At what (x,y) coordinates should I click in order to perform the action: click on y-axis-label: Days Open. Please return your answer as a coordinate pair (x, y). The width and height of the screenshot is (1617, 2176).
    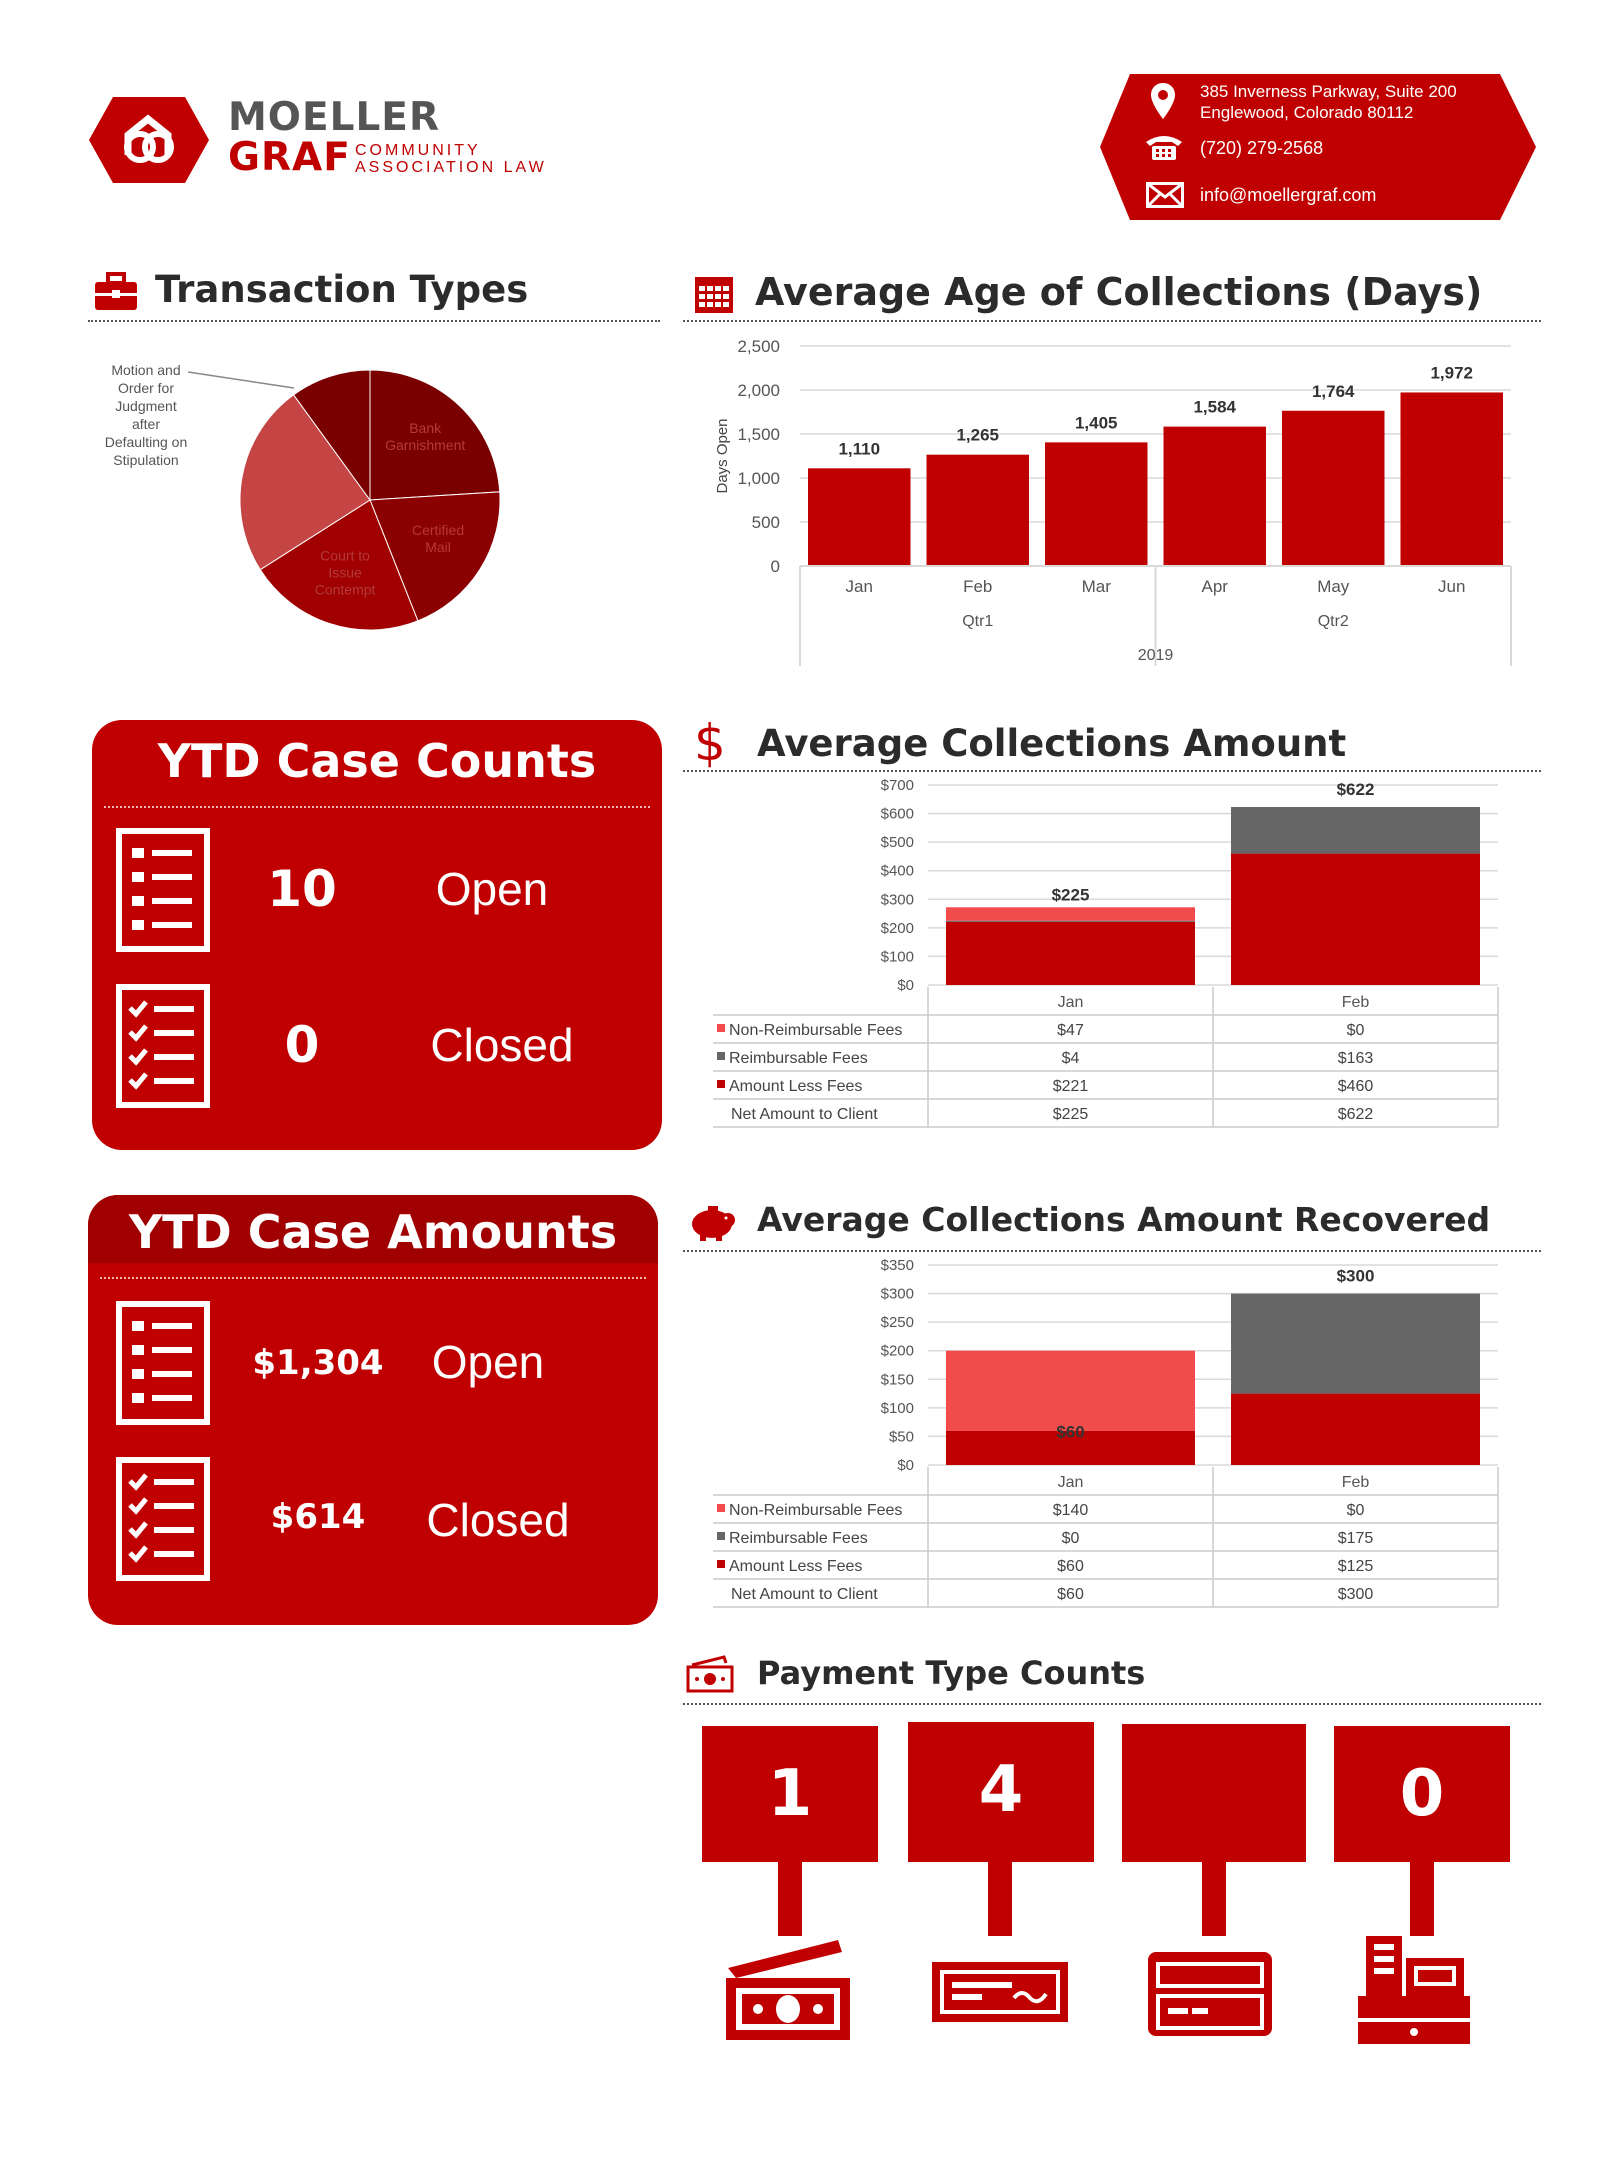
    Looking at the image, I should click on (722, 455).